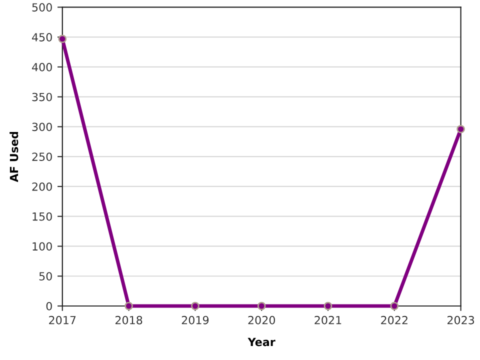 The height and width of the screenshot is (360, 480). What do you see at coordinates (42, 127) in the screenshot?
I see `y-tick-label: 300` at bounding box center [42, 127].